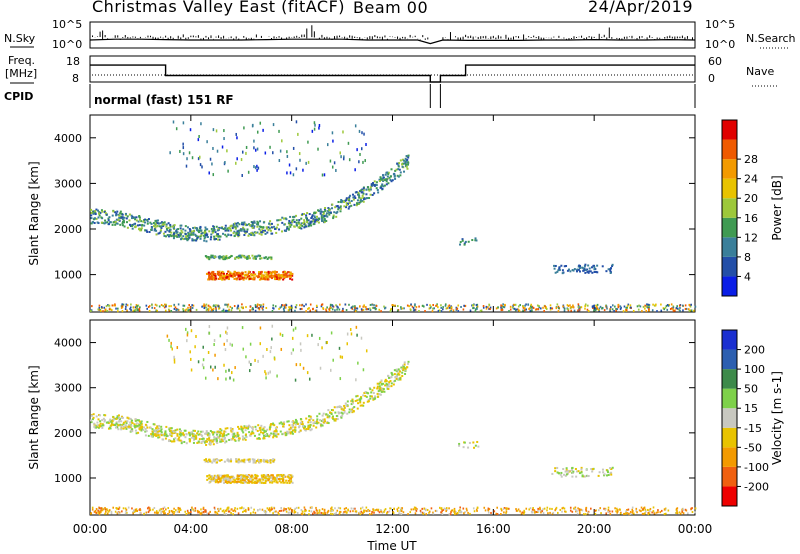  What do you see at coordinates (391, 546) in the screenshot?
I see `xaxis-label: Time UT` at bounding box center [391, 546].